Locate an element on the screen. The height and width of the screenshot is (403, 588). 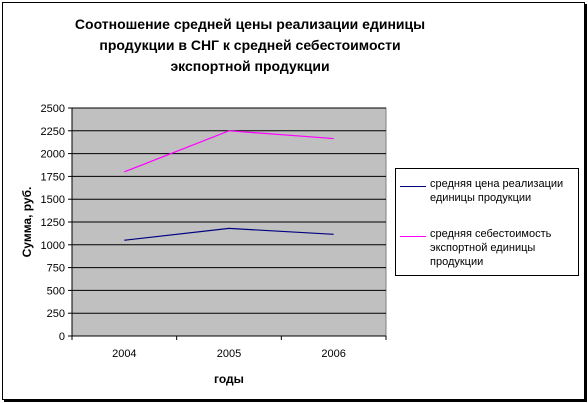
y-tick-label: 2000 is located at coordinates (53, 155).